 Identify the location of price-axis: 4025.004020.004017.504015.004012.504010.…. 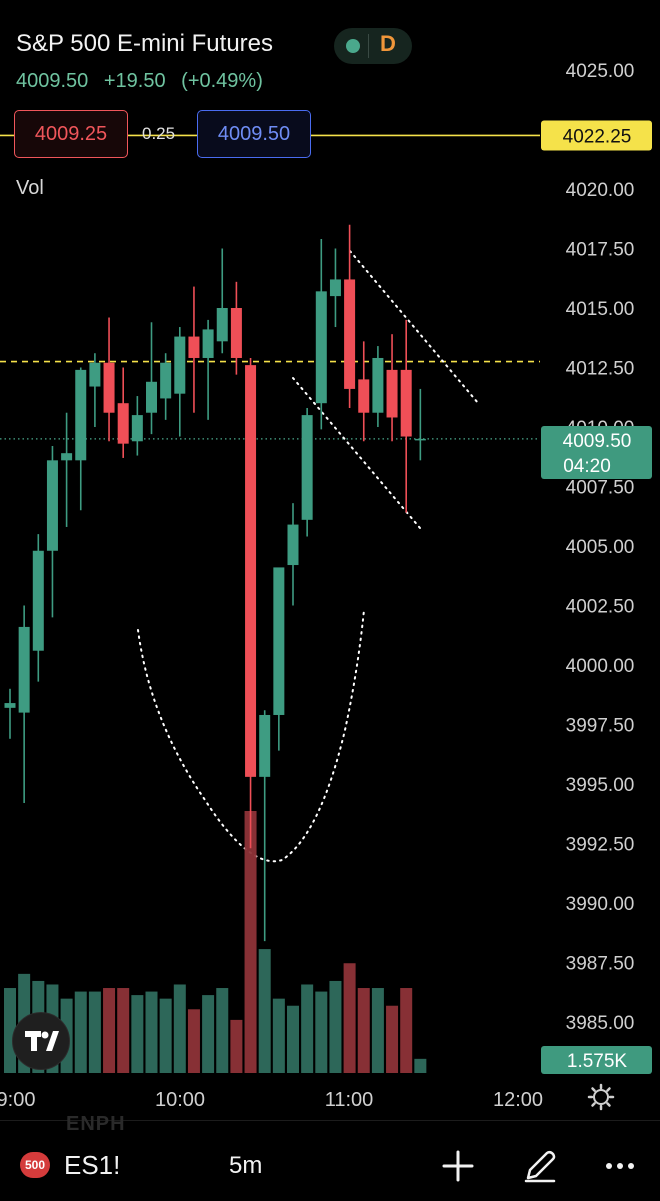
(596, 567).